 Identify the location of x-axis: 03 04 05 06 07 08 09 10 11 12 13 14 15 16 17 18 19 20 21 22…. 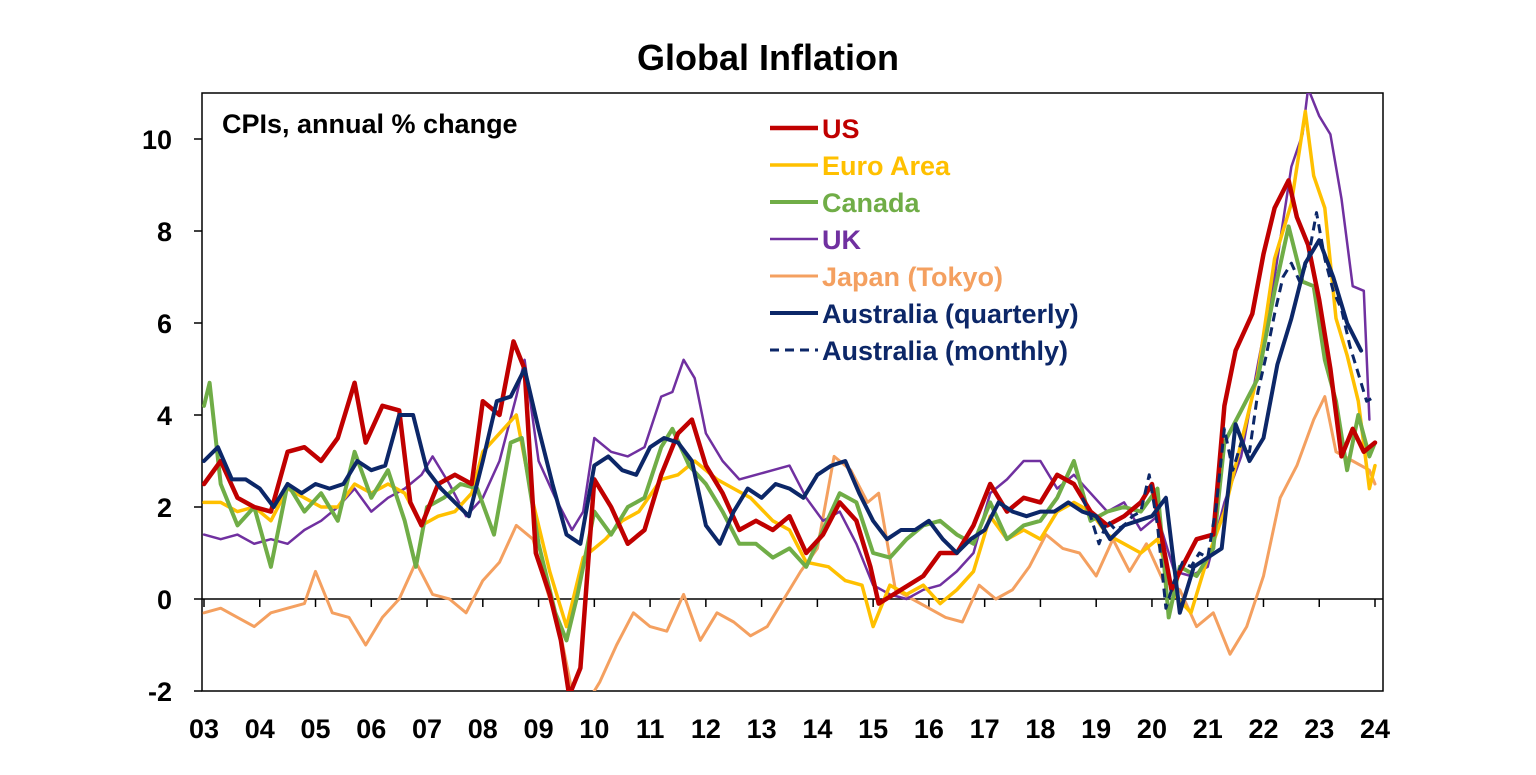
(789, 671).